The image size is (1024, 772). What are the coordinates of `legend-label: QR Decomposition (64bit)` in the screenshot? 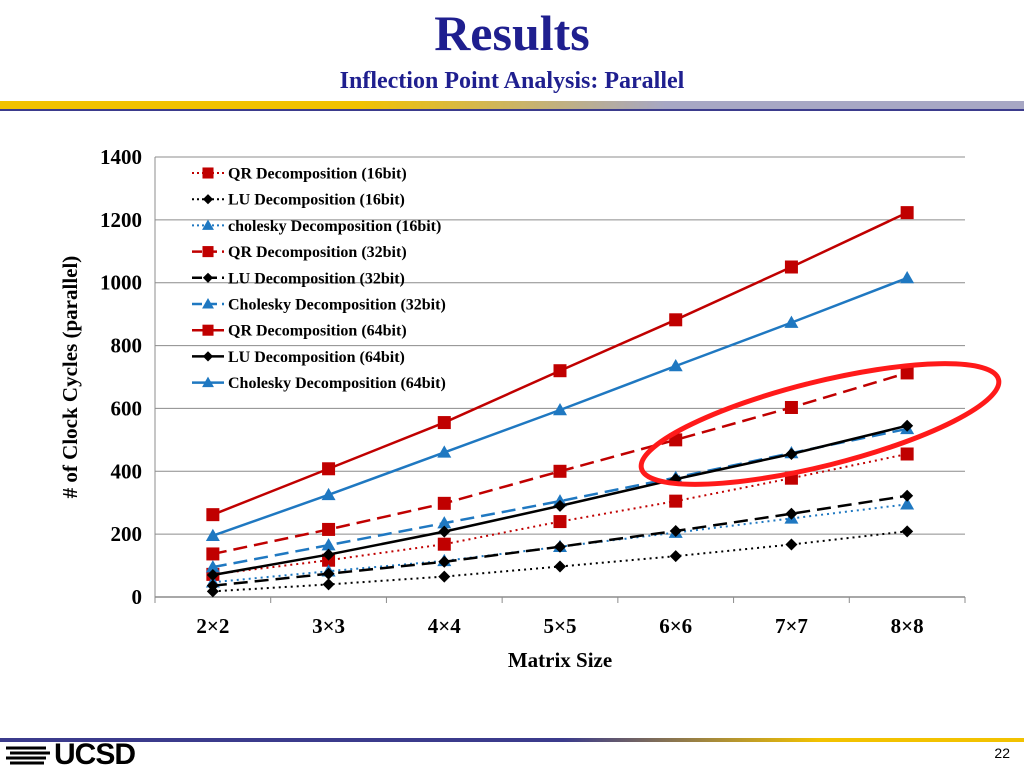 It's located at (317, 331).